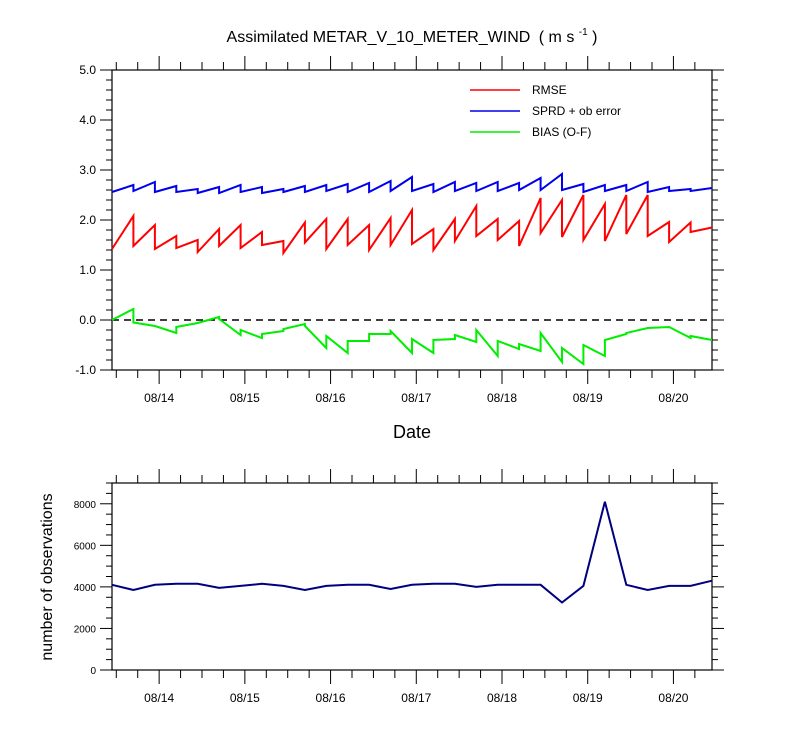 The height and width of the screenshot is (750, 800). I want to click on y-axis-label-observations: number of observations, so click(47, 576).